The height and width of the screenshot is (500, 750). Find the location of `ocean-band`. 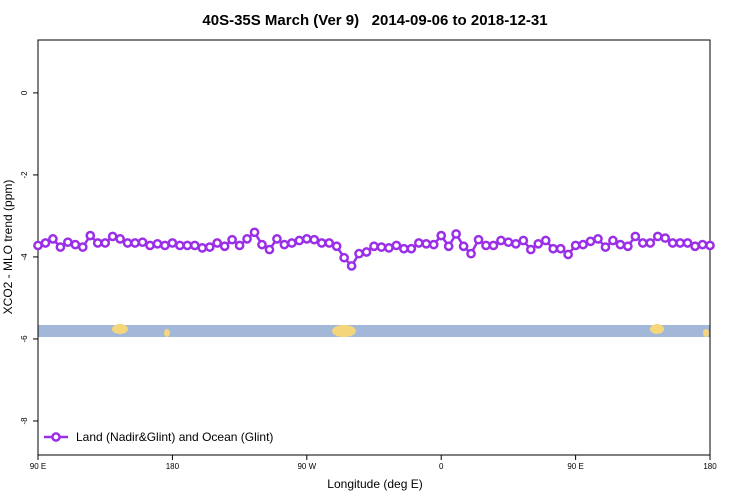

ocean-band is located at coordinates (374, 331).